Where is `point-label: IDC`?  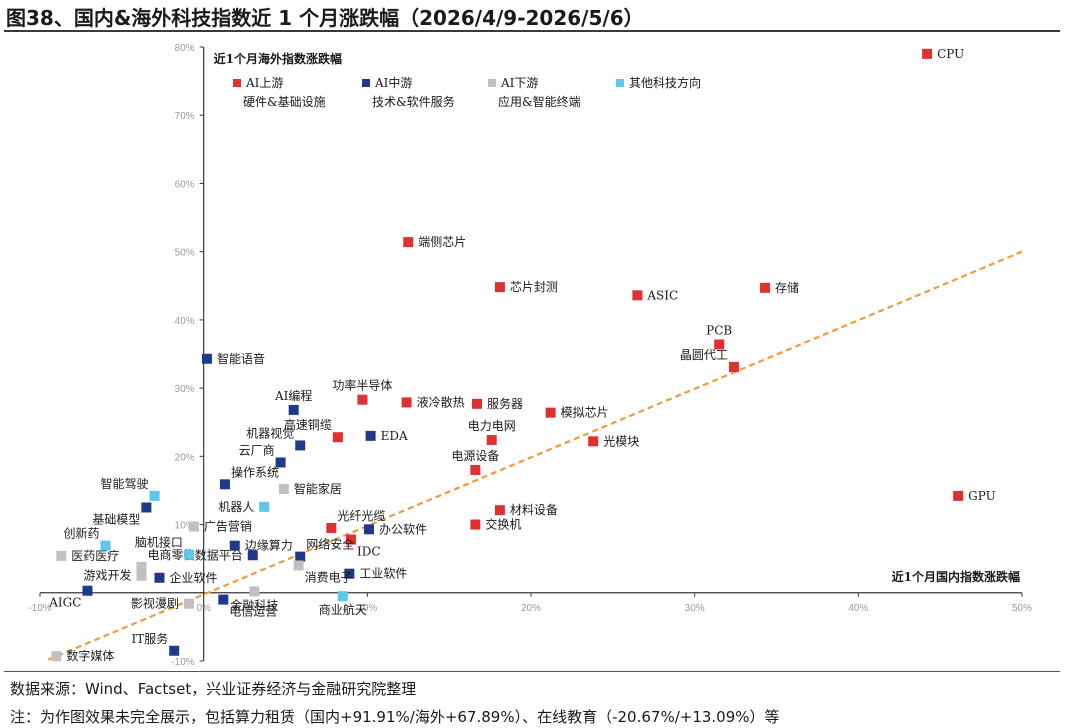 point-label: IDC is located at coordinates (369, 552).